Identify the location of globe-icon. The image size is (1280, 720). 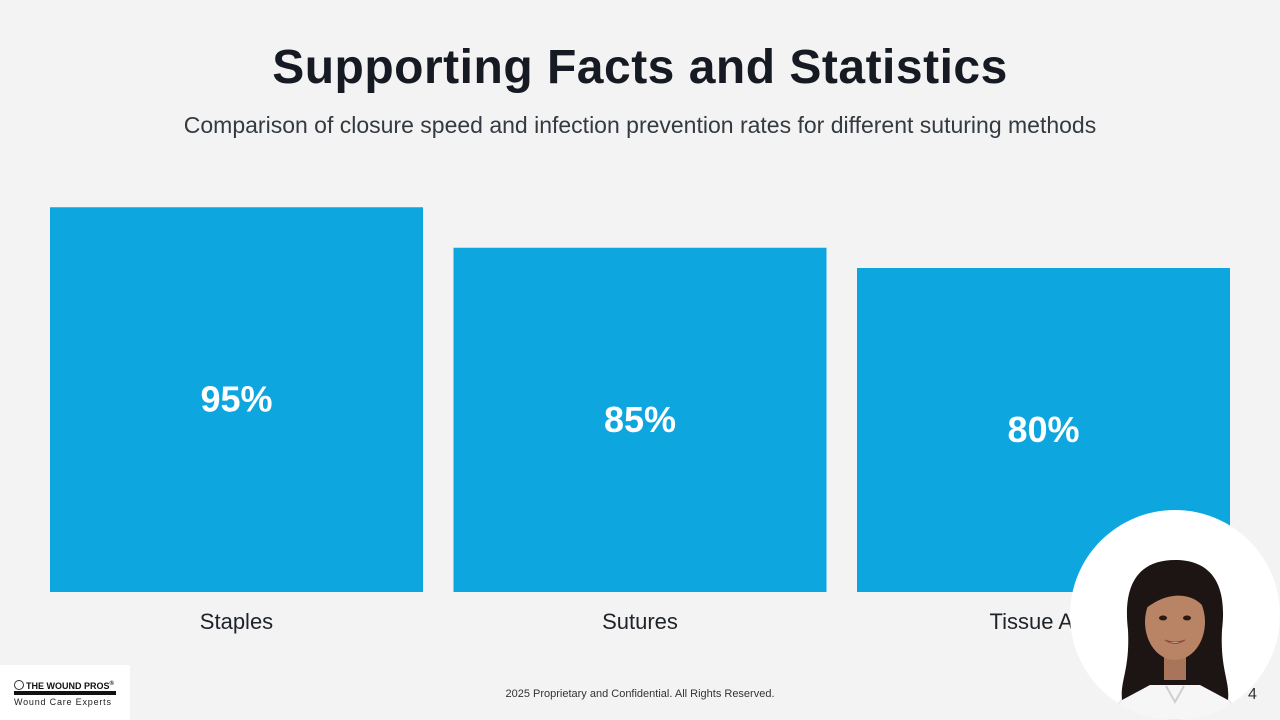
(19, 685).